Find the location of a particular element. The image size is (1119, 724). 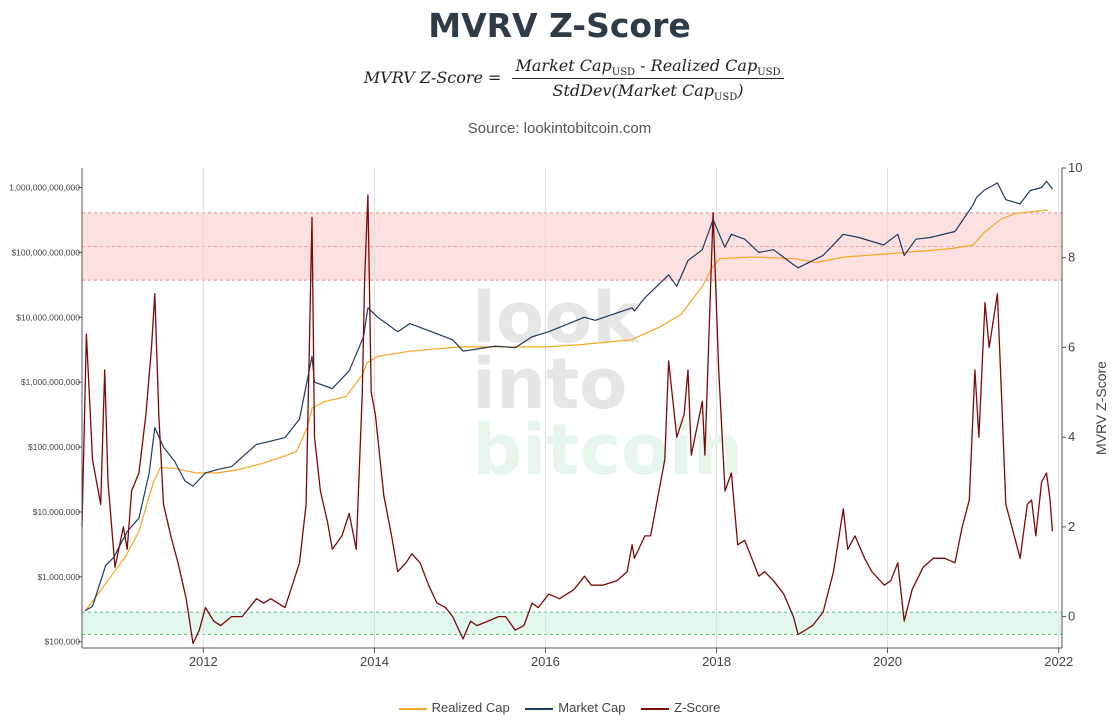

y-right-tick-label-5: 10 is located at coordinates (1075, 167).